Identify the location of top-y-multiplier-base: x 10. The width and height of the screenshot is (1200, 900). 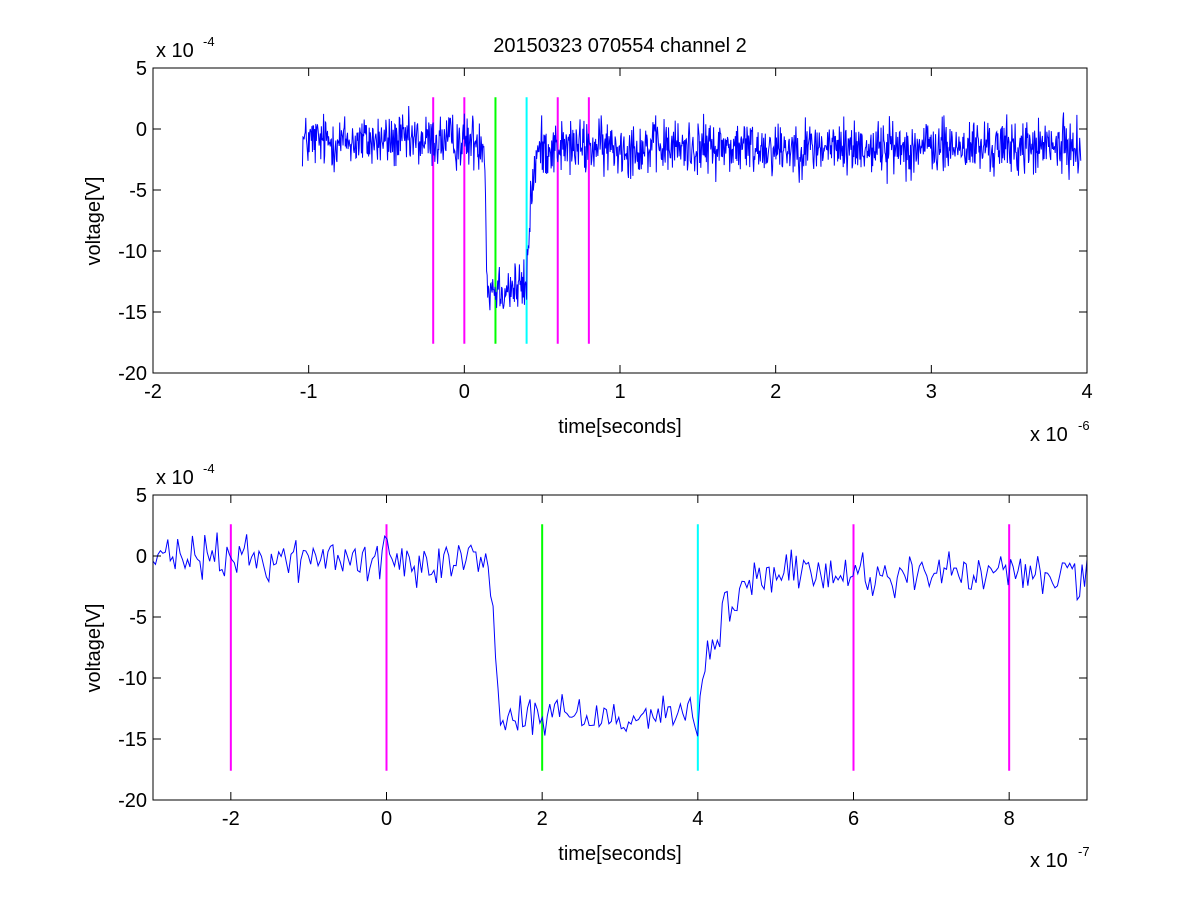
(175, 51).